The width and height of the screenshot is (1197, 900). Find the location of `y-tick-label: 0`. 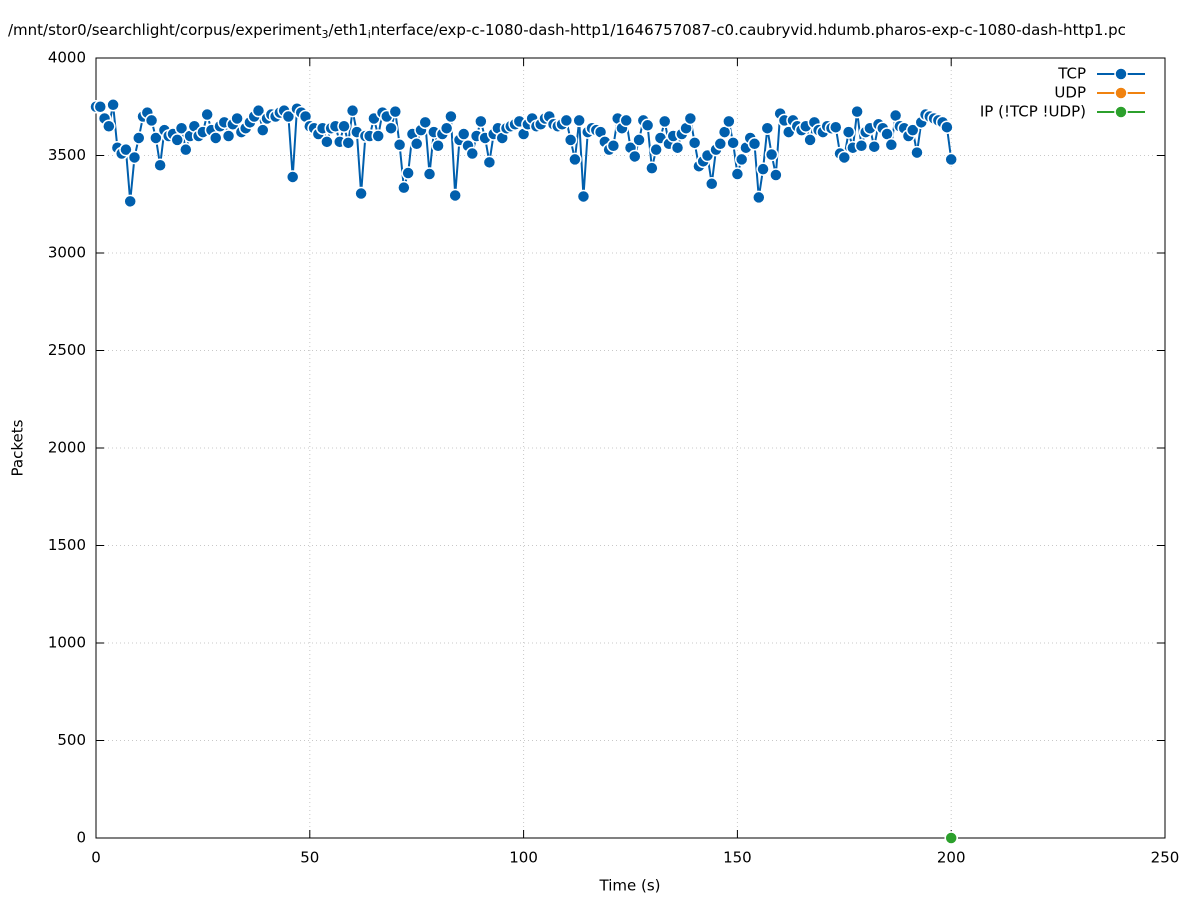

y-tick-label: 0 is located at coordinates (81, 838).